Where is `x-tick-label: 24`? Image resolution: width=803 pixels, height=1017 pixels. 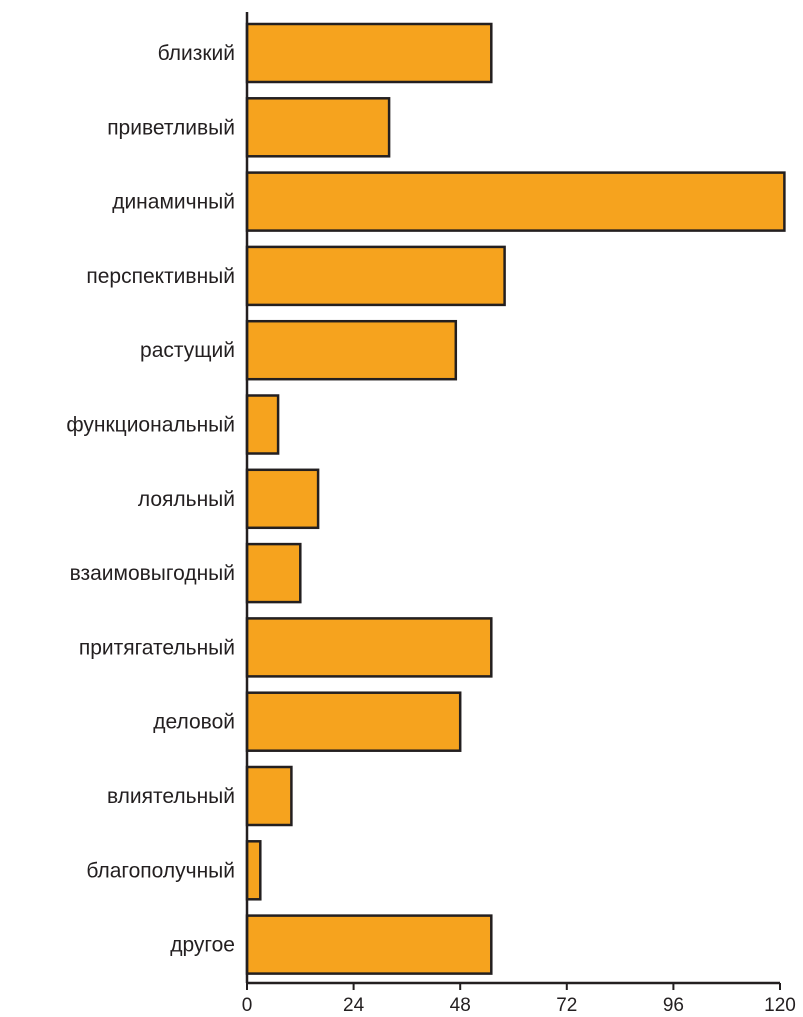 x-tick-label: 24 is located at coordinates (354, 1005).